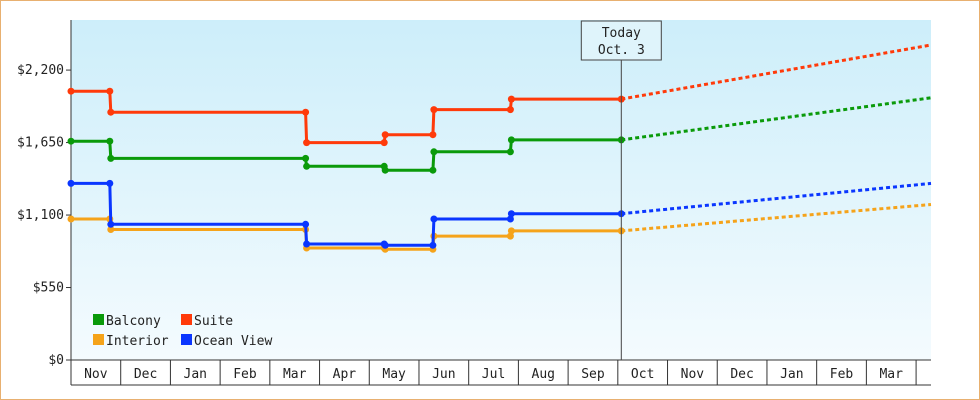 The width and height of the screenshot is (980, 400). Describe the element at coordinates (48, 288) in the screenshot. I see `y-tick-label: $550` at that location.